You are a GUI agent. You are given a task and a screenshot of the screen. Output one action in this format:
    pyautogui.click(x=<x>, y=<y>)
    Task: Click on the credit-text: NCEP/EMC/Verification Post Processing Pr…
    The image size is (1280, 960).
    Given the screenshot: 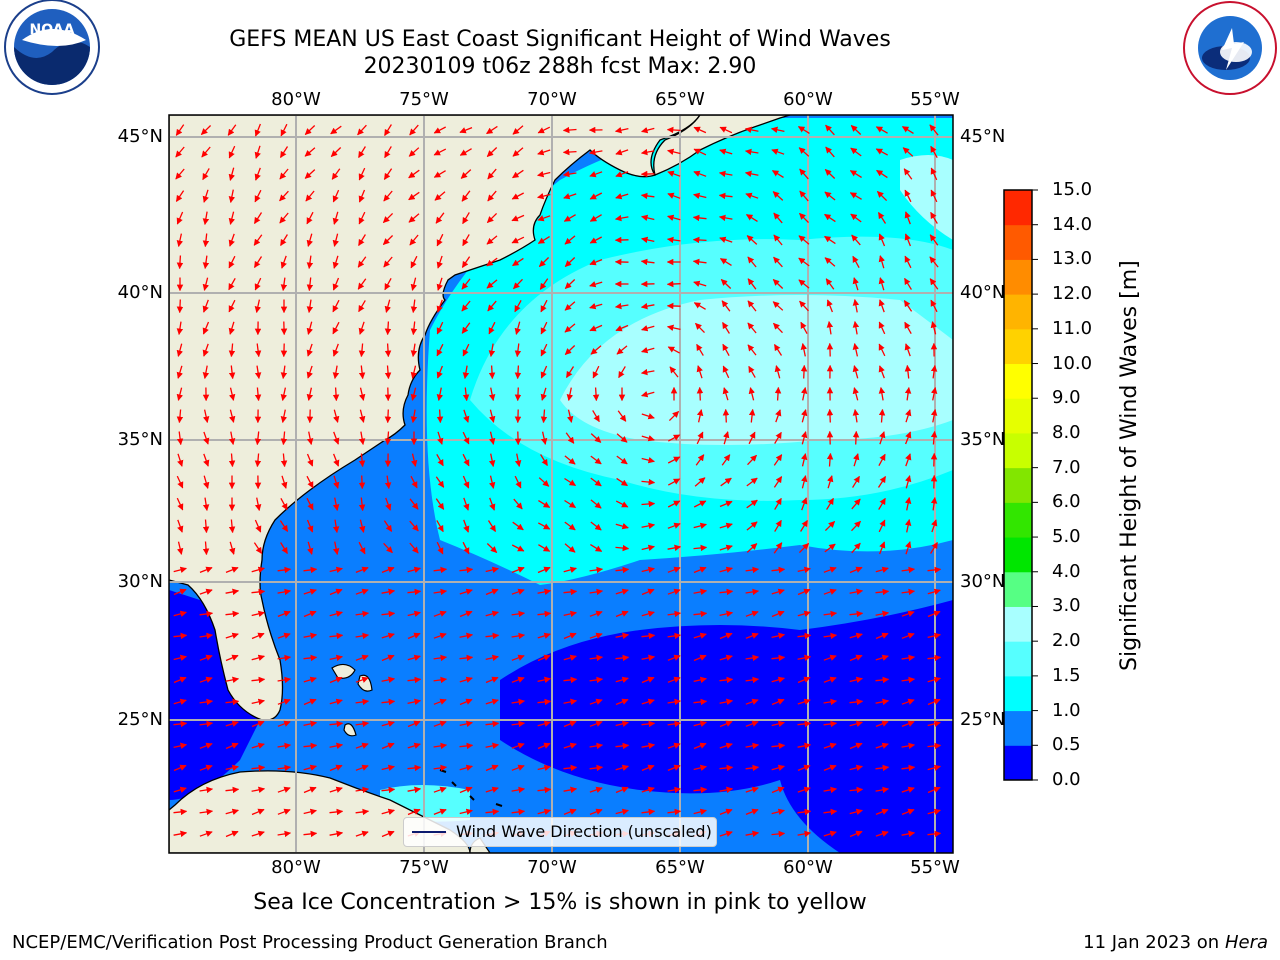 What is the action you would take?
    pyautogui.click(x=310, y=942)
    